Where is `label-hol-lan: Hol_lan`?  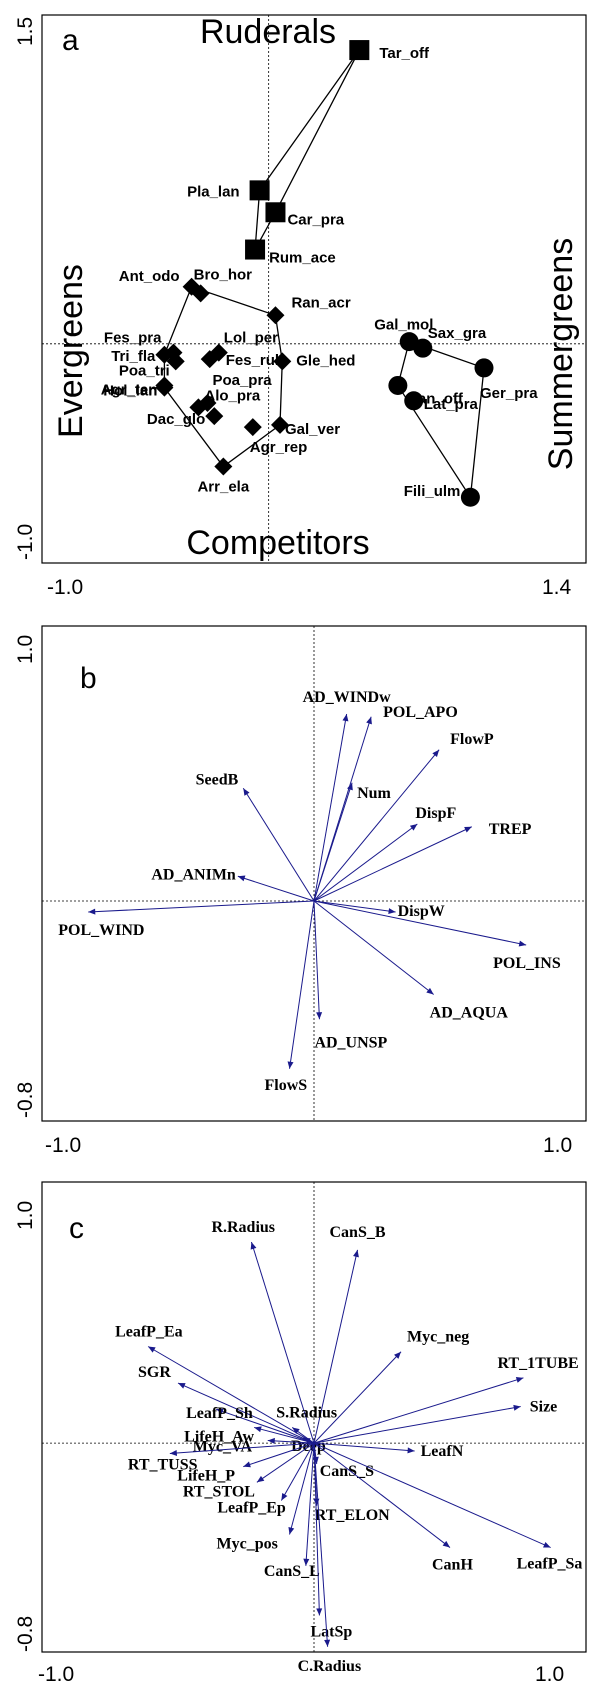
label-hol-lan: Hol_lan is located at coordinates (130, 391).